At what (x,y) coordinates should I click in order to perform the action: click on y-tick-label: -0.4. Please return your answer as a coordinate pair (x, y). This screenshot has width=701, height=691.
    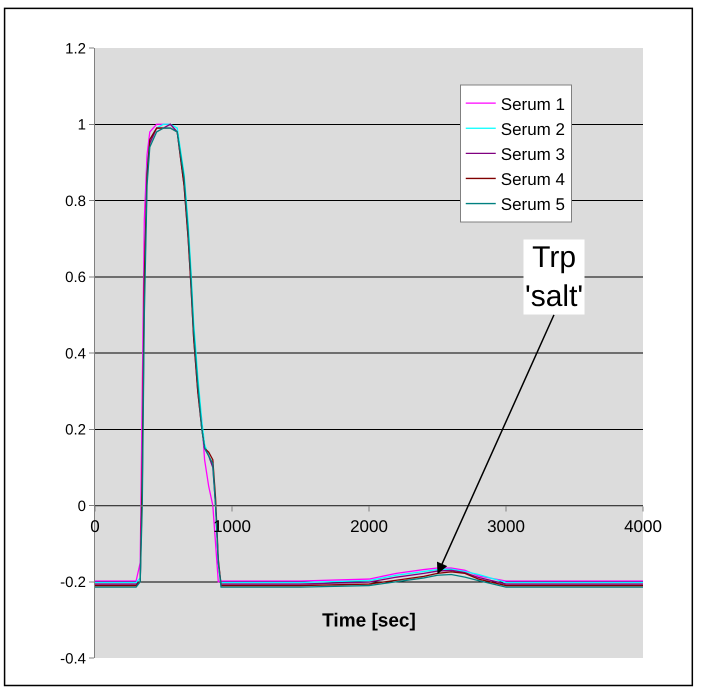
    Looking at the image, I should click on (73, 659).